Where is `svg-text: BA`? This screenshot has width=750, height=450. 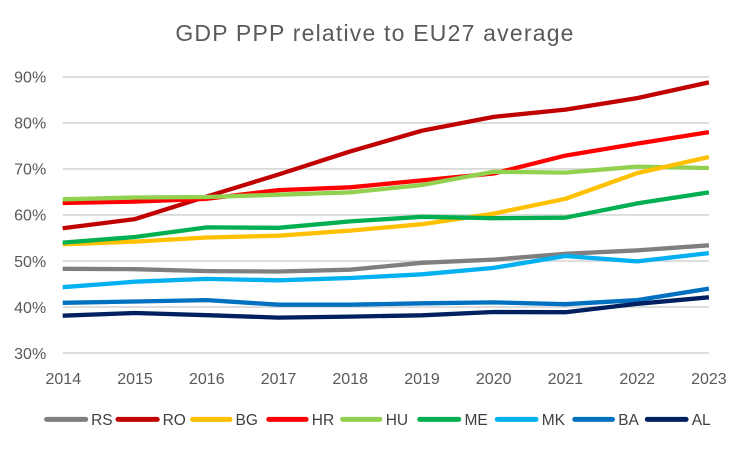 svg-text: BA is located at coordinates (628, 420).